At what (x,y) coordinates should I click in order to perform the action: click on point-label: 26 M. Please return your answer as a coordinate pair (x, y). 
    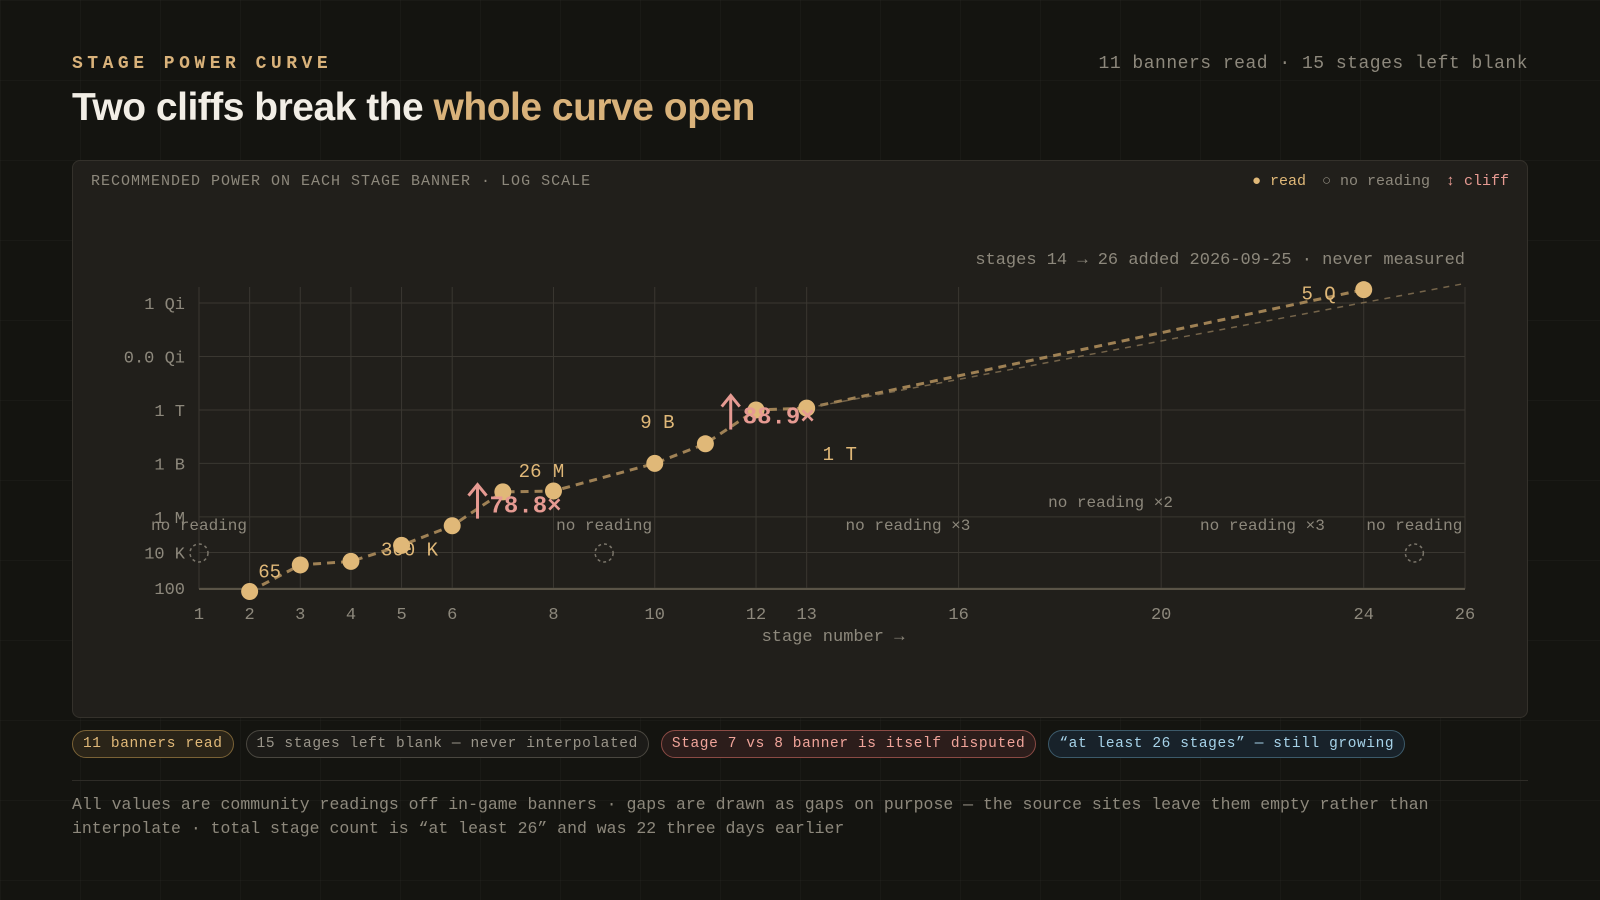
    Looking at the image, I should click on (542, 472).